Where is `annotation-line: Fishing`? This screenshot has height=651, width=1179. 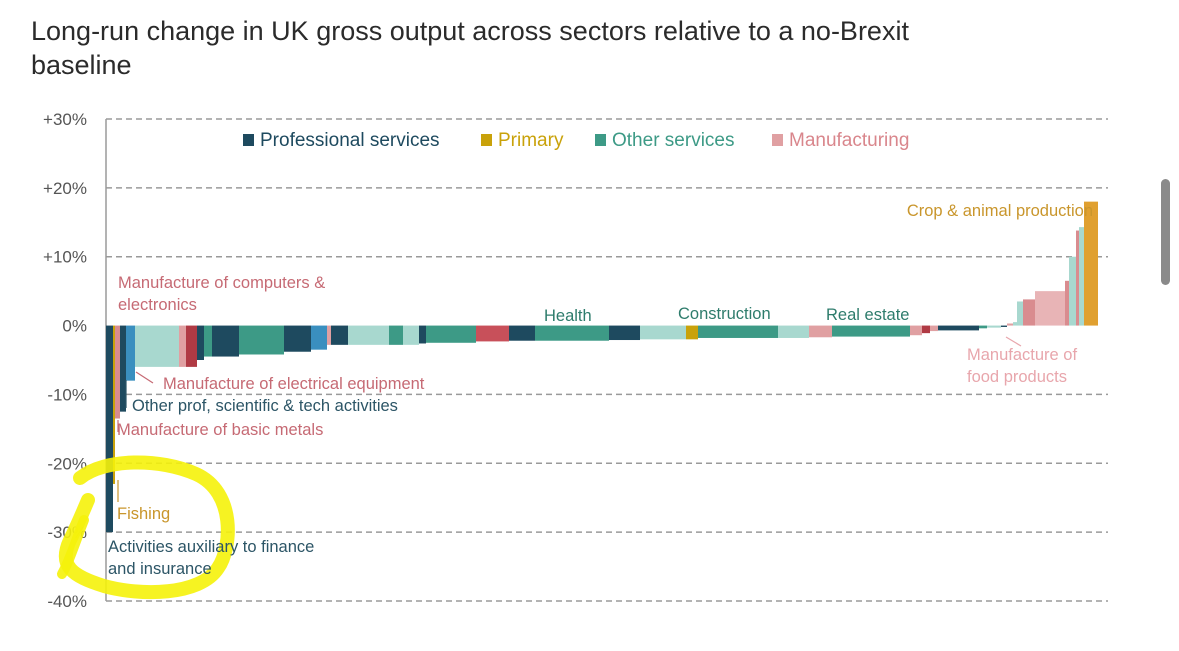
annotation-line: Fishing is located at coordinates (143, 514).